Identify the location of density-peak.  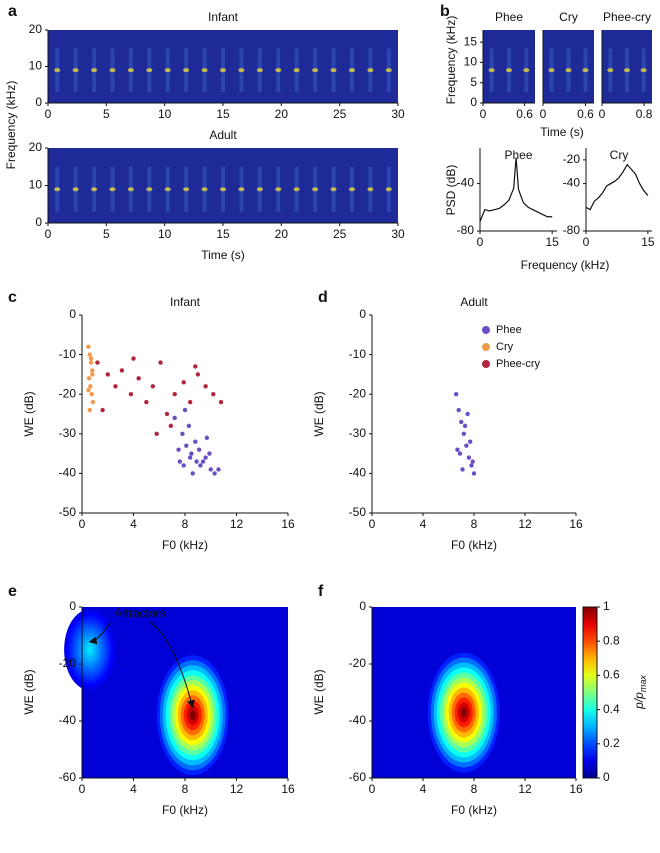
(463, 712).